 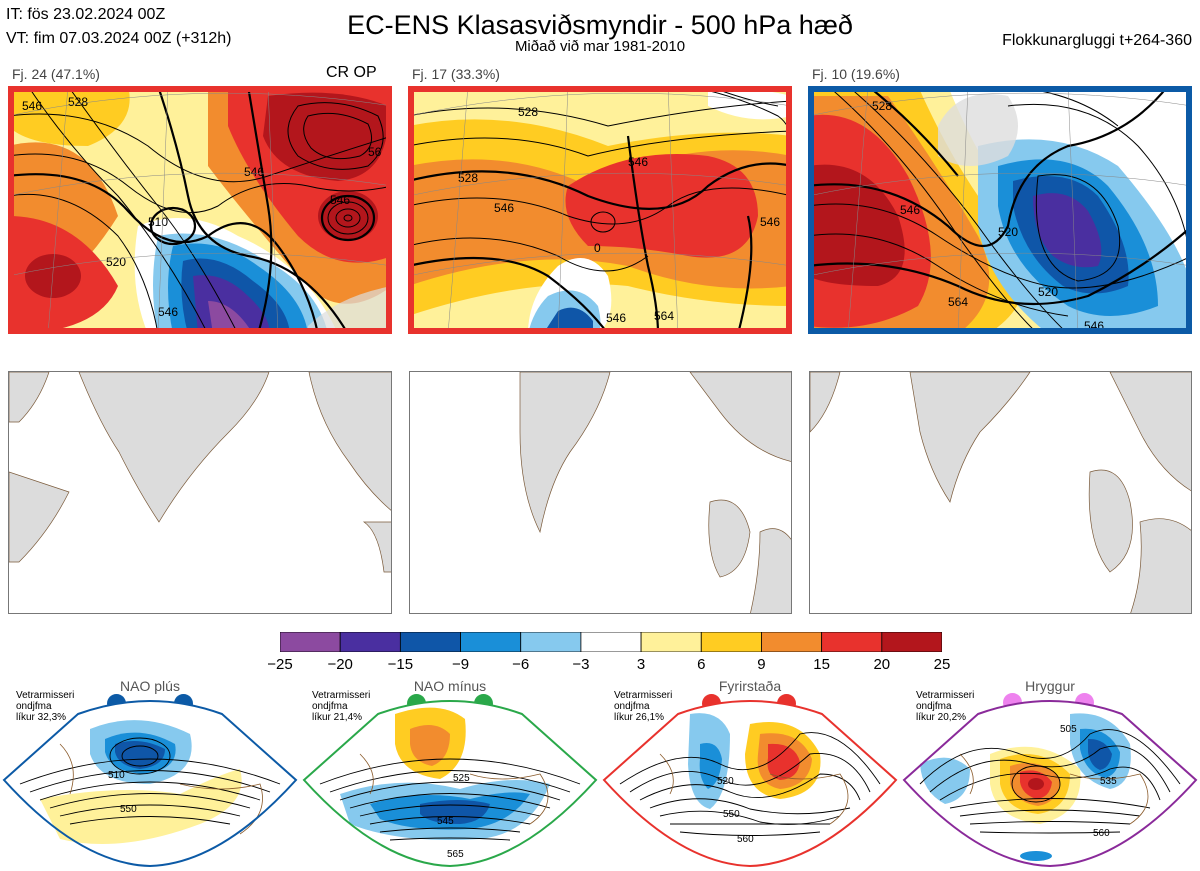 I want to click on colorbar-swatches, so click(x=611, y=642).